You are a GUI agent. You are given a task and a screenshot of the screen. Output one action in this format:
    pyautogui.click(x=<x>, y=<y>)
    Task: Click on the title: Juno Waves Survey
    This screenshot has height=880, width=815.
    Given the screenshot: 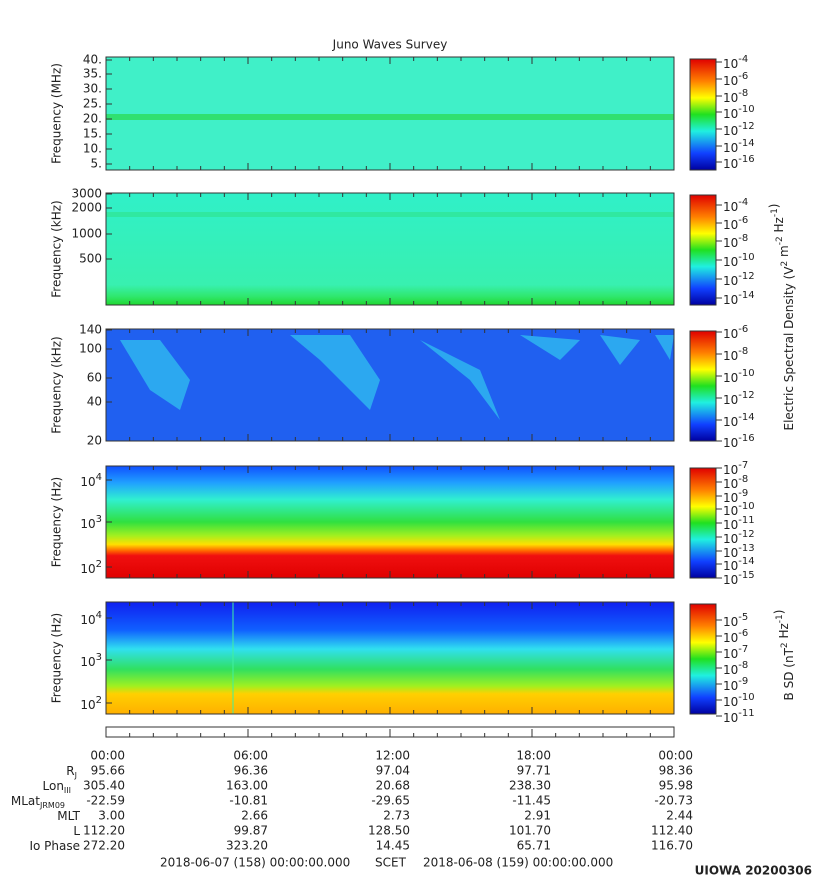 What is the action you would take?
    pyautogui.click(x=390, y=45)
    